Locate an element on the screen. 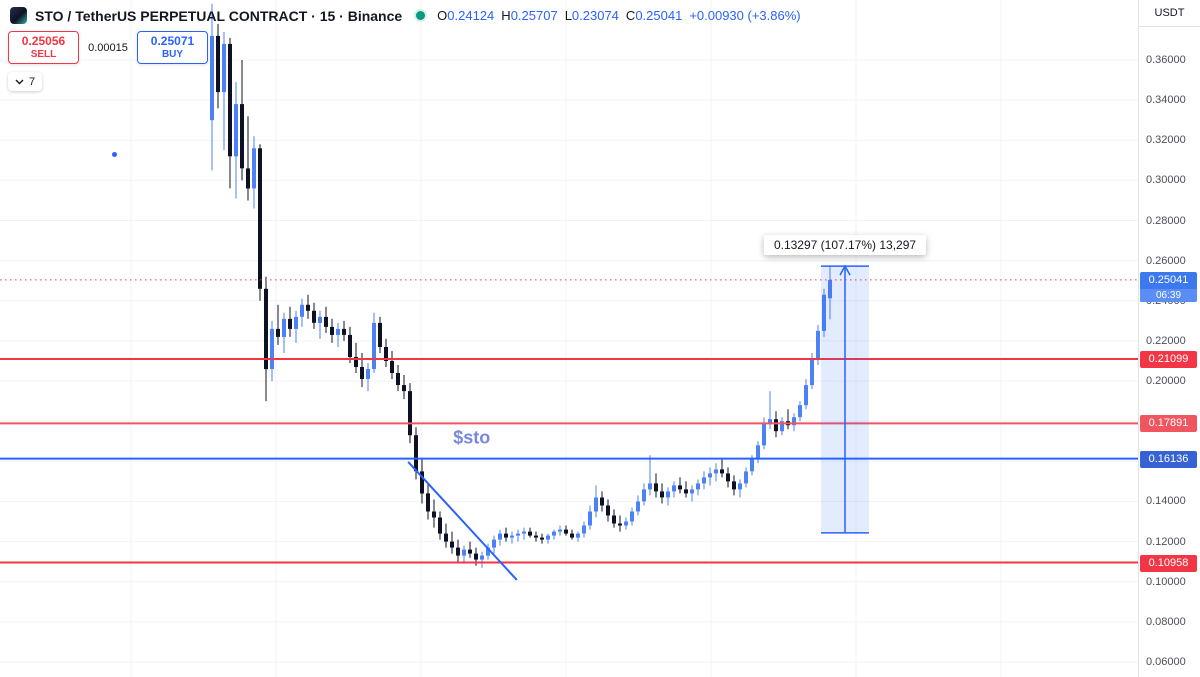  low-value: 0.23074 is located at coordinates (595, 15).